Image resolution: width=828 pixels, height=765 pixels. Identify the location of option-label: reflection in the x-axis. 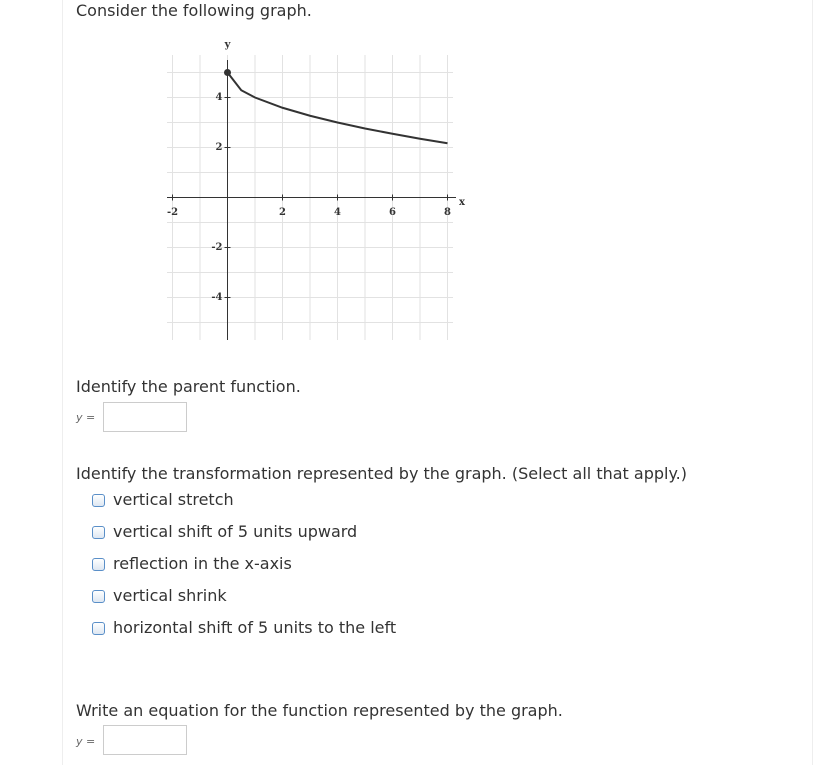
(202, 563).